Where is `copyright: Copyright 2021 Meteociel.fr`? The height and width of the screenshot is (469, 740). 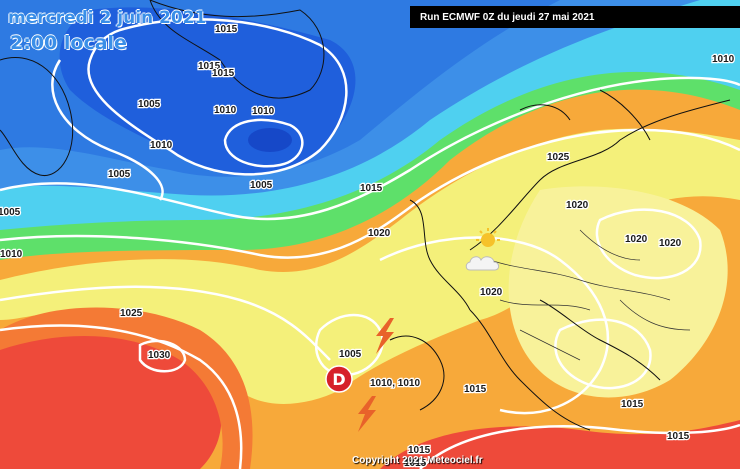
copyright: Copyright 2021 Meteociel.fr is located at coordinates (417, 460).